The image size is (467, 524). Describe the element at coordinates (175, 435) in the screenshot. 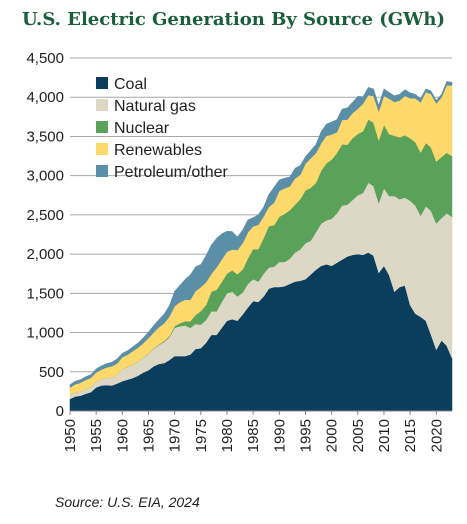

I see `x-tick-label: 1970` at that location.